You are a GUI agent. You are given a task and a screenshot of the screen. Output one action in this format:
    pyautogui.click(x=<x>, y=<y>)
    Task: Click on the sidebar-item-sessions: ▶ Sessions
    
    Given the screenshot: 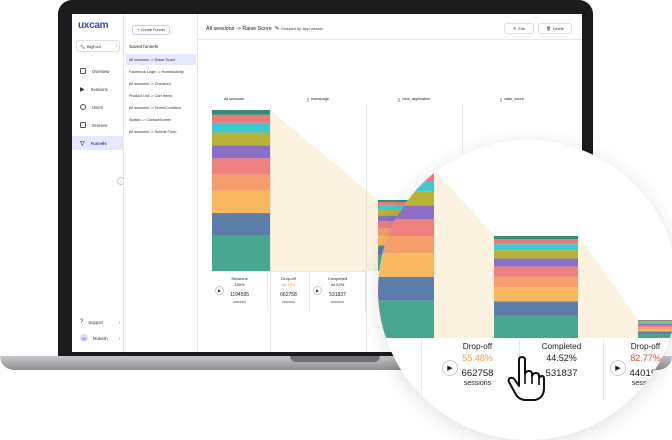 What is the action you would take?
    pyautogui.click(x=98, y=89)
    